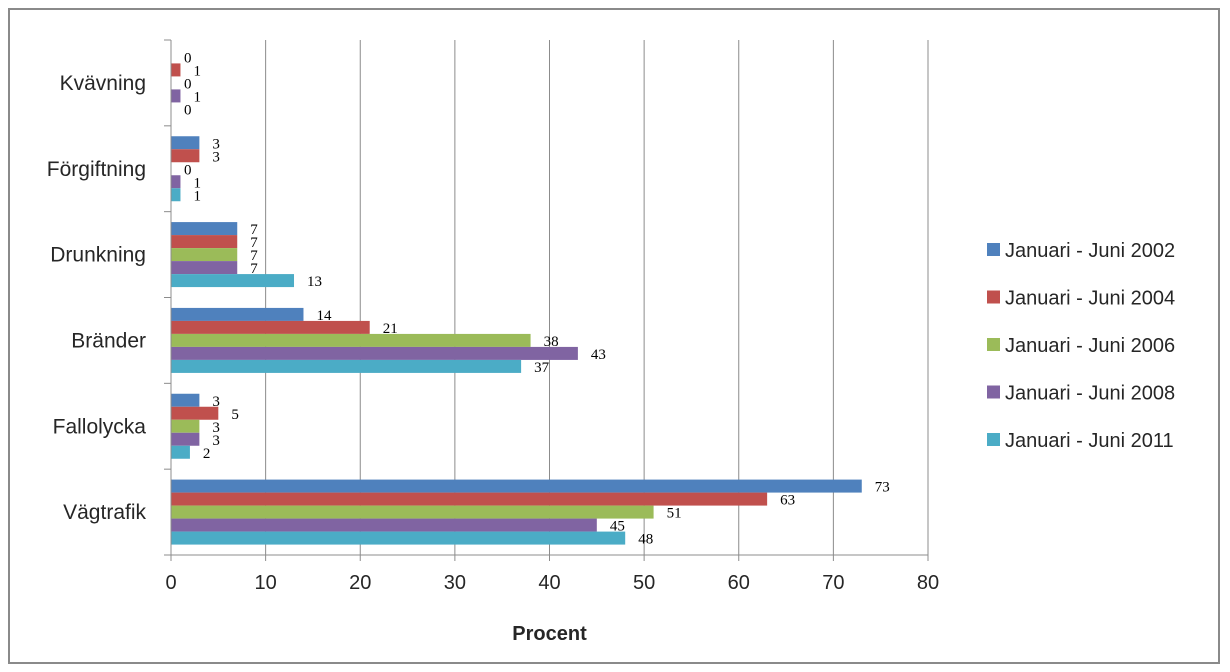  Describe the element at coordinates (1090, 394) in the screenshot. I see `legend-label: Januari - Juni 2008` at that location.